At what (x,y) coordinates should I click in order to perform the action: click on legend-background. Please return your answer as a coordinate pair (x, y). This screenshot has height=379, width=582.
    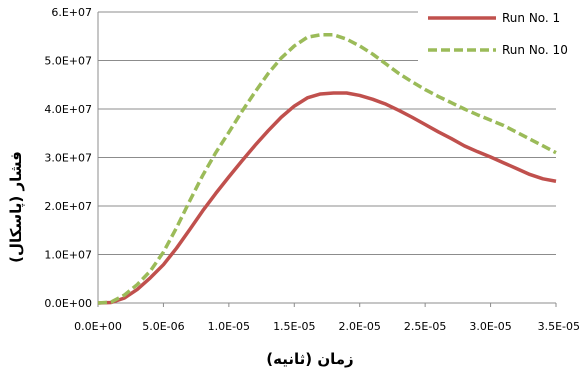
    Looking at the image, I should click on (499, 35).